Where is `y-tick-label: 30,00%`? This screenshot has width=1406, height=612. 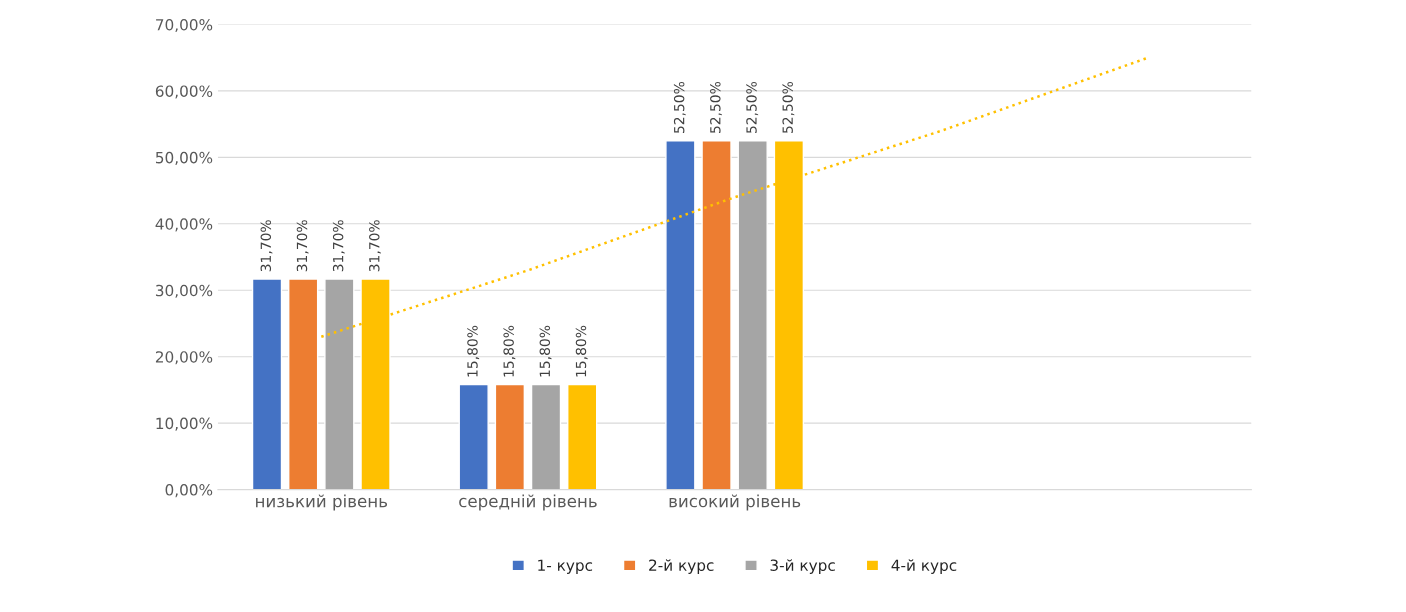
y-tick-label: 30,00% is located at coordinates (184, 291).